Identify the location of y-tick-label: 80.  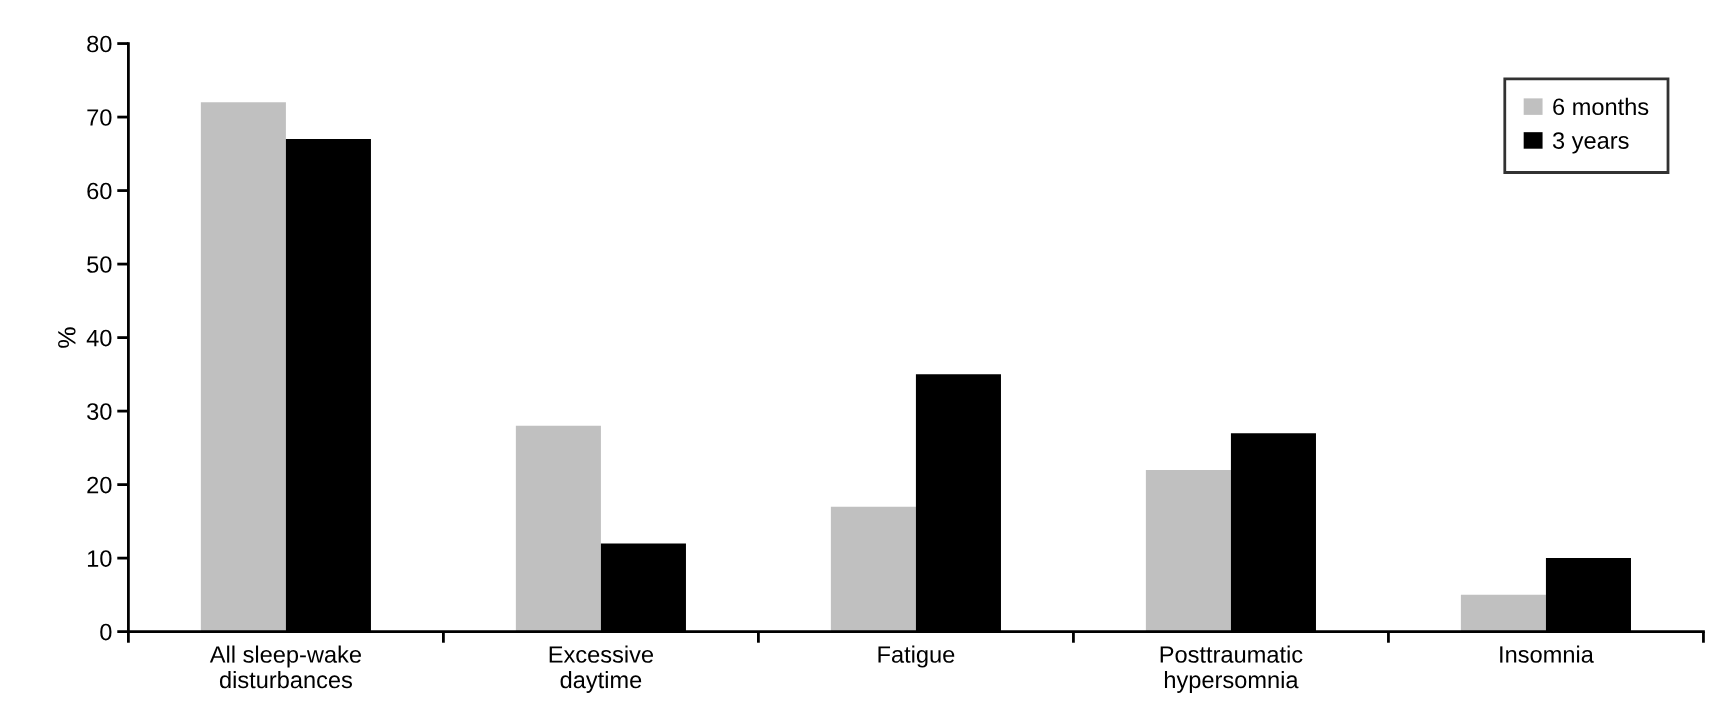
(99, 44).